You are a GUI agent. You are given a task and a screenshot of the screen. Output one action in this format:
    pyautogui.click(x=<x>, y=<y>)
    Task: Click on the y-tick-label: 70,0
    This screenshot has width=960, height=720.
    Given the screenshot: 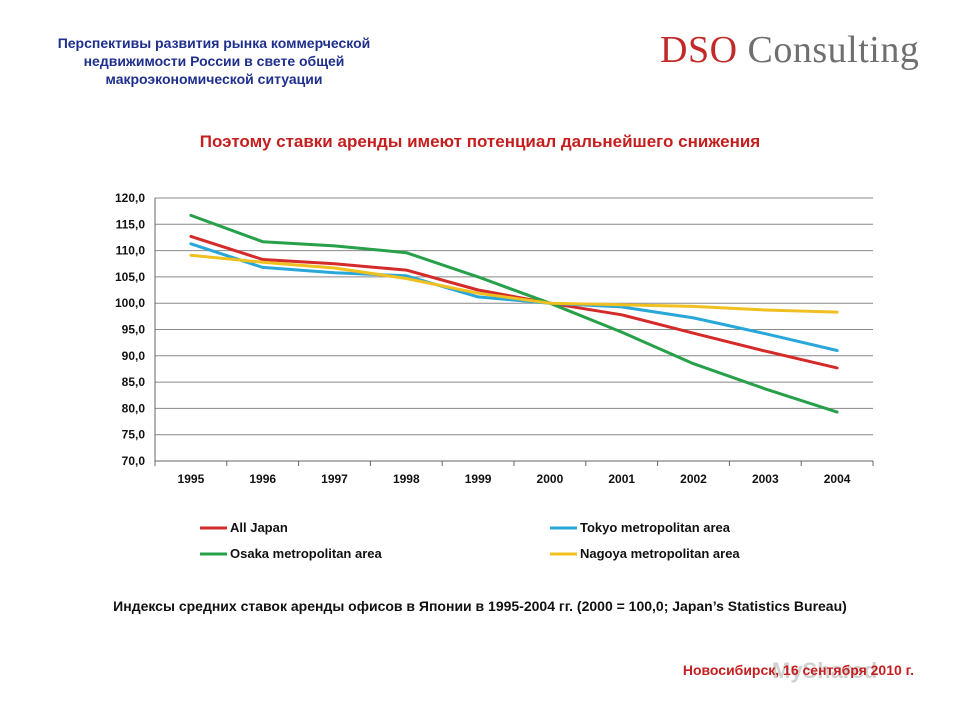 What is the action you would take?
    pyautogui.click(x=134, y=461)
    